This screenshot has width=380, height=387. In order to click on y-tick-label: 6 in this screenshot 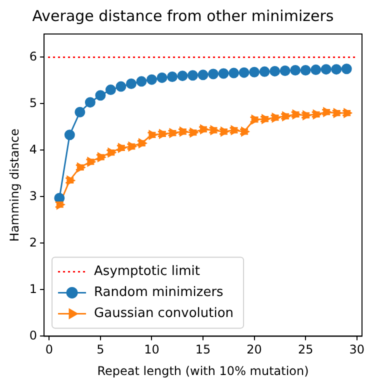, I will do `click(33, 56)`.